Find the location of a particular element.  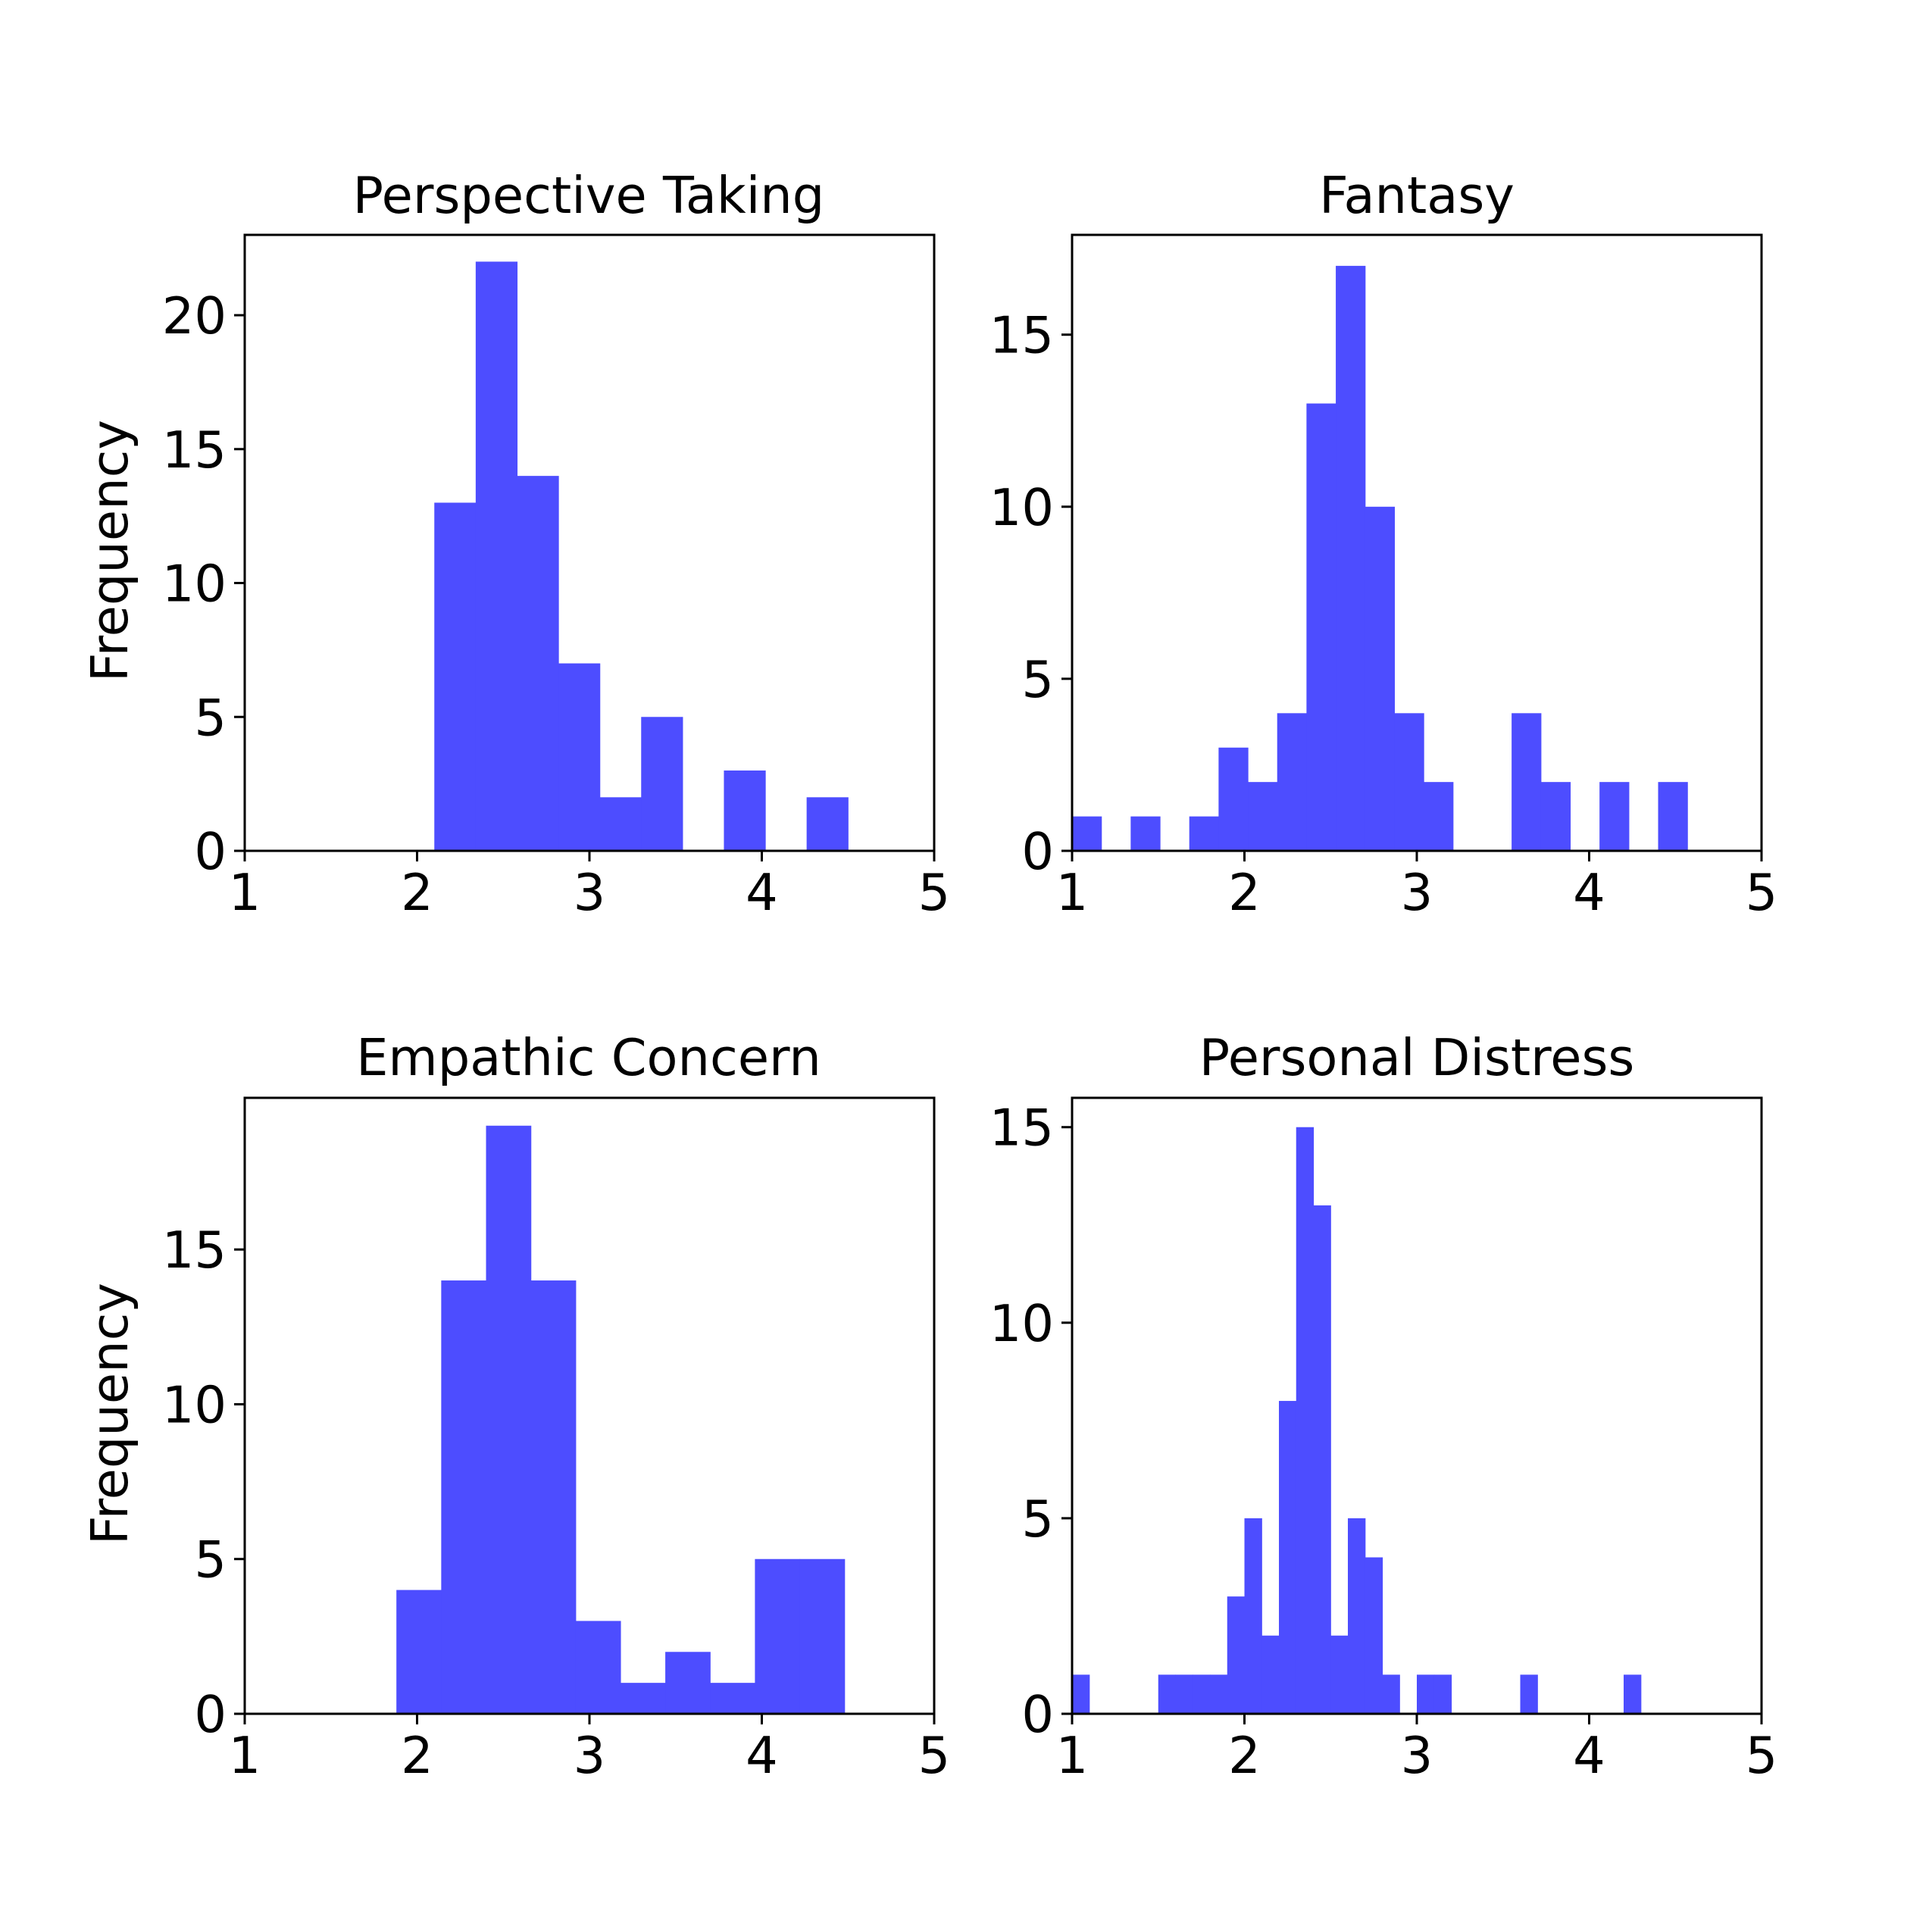

panel-title: Fantasy is located at coordinates (1417, 195).